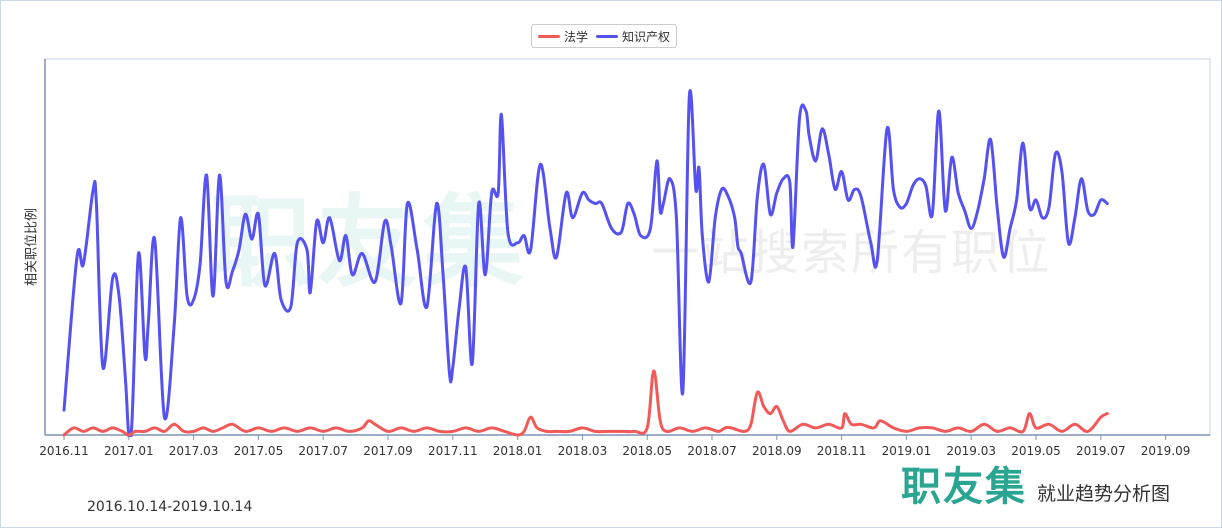  I want to click on legend-label-ip: 知识产权, so click(646, 36).